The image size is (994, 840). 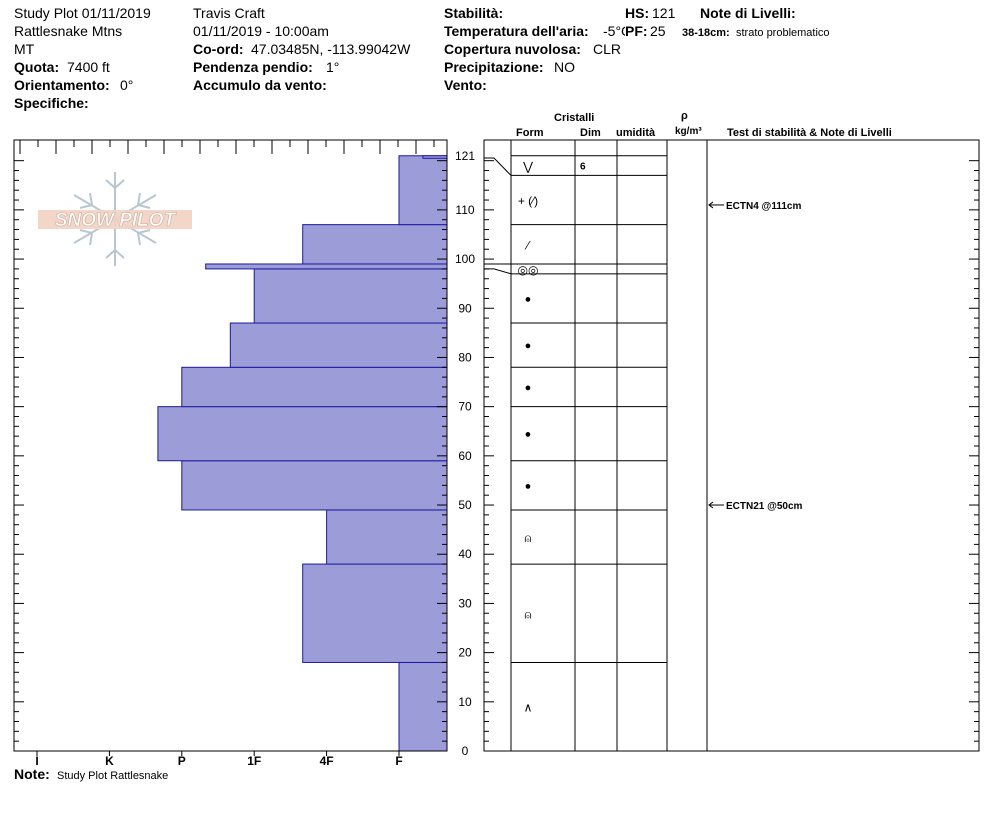 I want to click on logo-text: SNOW PILOT, so click(x=116, y=220).